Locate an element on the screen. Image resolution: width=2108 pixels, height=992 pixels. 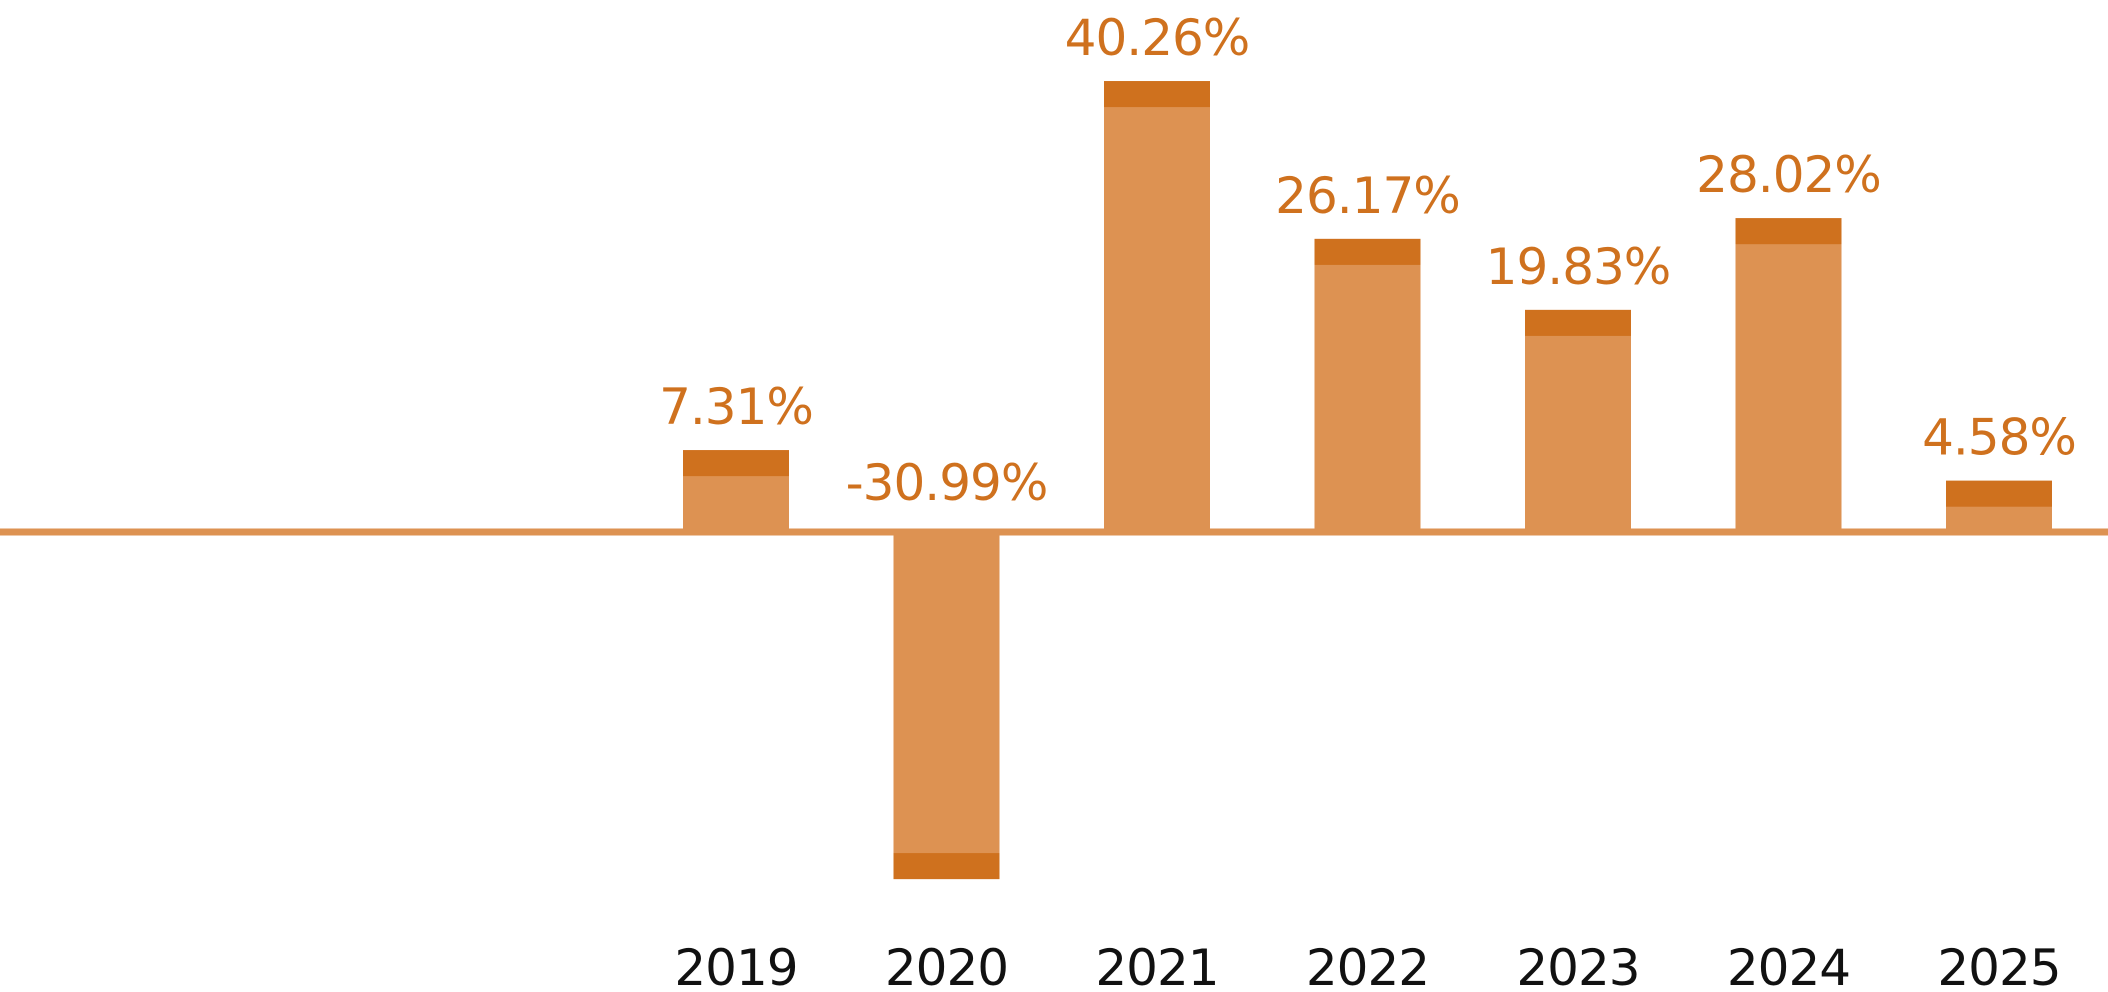
x-tick-label-2020: 2020 is located at coordinates (946, 965).